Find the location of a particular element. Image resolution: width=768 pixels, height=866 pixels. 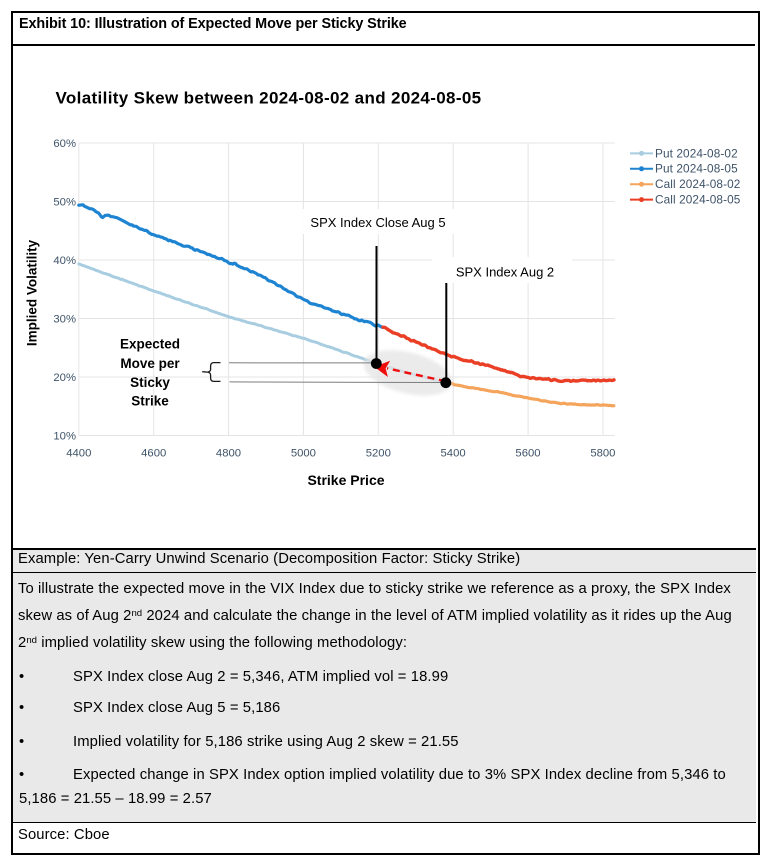

svg-text: Strike is located at coordinates (150, 400).